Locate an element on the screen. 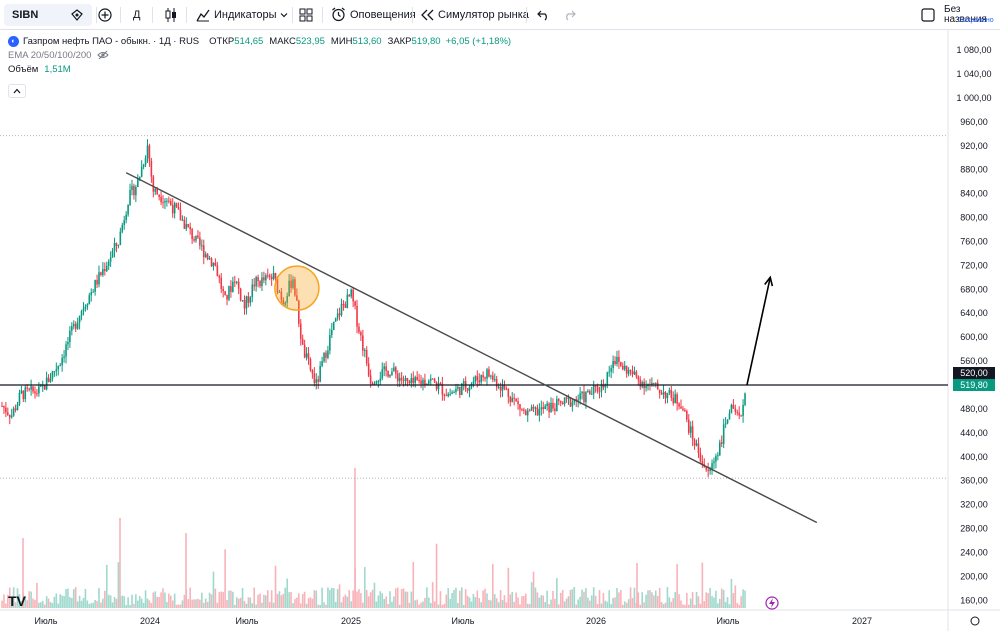 The image size is (1000, 631). add-symbol-icon is located at coordinates (105, 15).